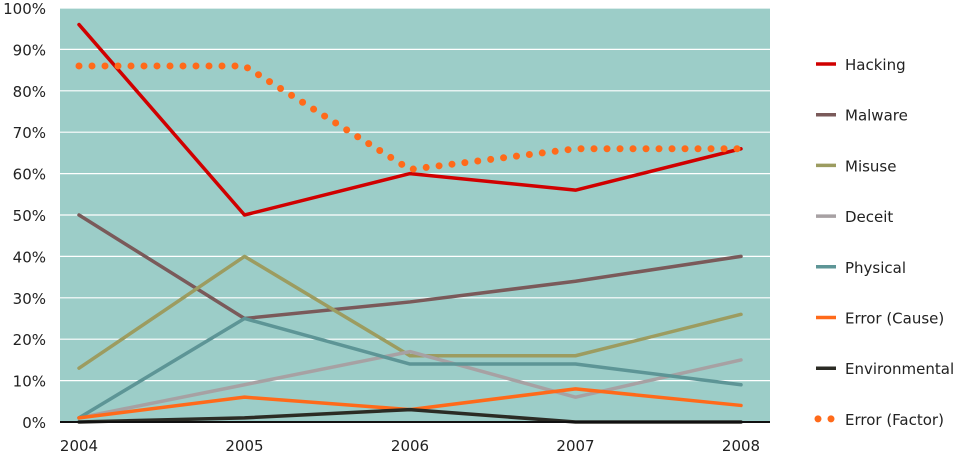  I want to click on legend-item: Environmental, so click(885, 369).